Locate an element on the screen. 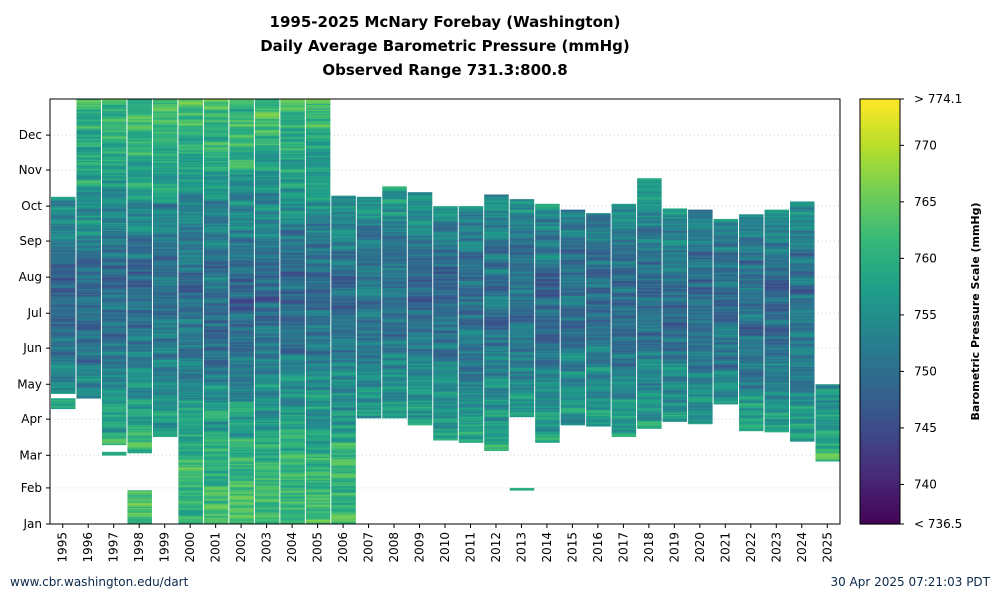 Image resolution: width=1000 pixels, height=600 pixels. year-column-1995 is located at coordinates (63, 303).